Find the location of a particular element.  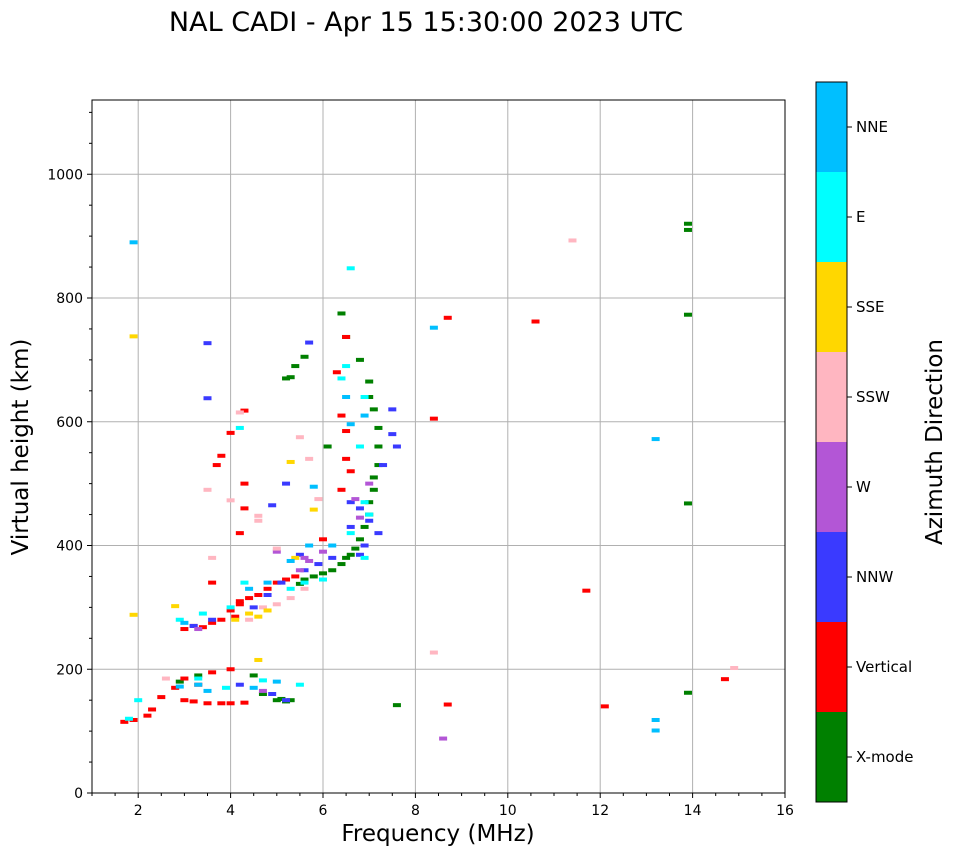

x-tick-label: 6 is located at coordinates (323, 811).